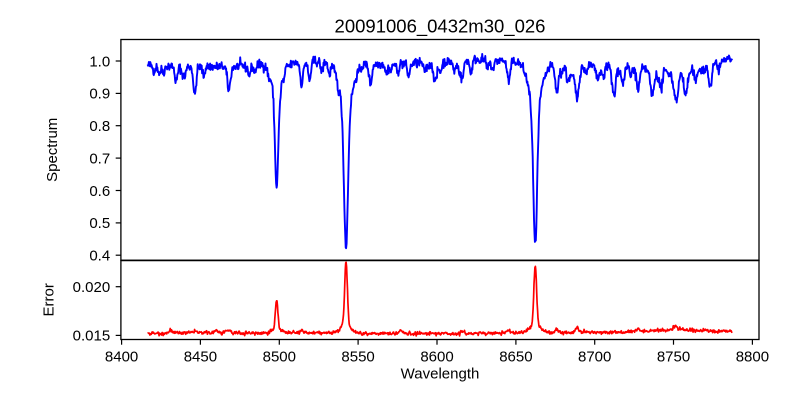 This screenshot has height=400, width=800. I want to click on svg-text: 8550, so click(357, 356).